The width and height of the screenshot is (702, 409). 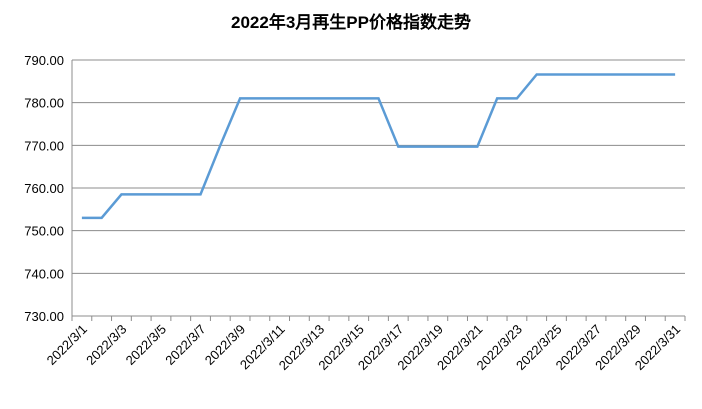 I want to click on y-tick-label: 790.00, so click(x=44, y=60).